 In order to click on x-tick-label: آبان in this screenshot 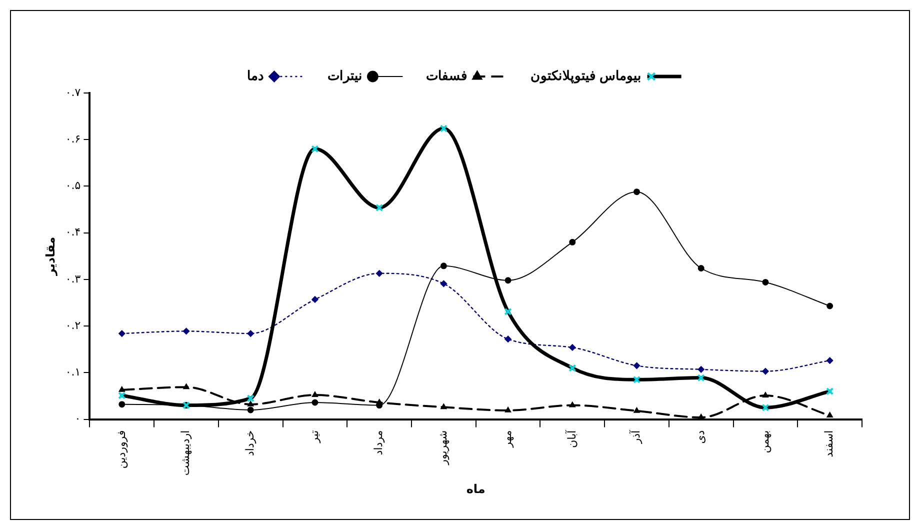, I will do `click(571, 438)`.